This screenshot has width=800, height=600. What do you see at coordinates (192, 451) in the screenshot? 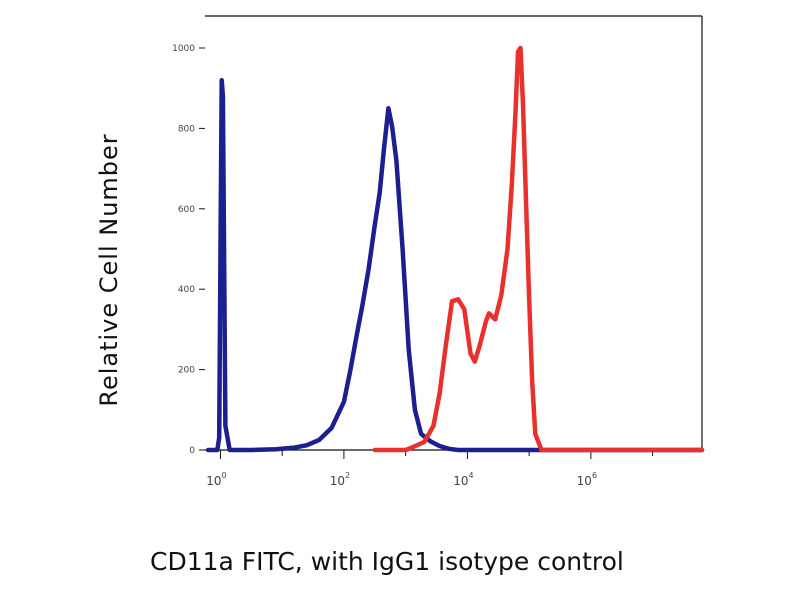
I see `y-tick-label: 0` at bounding box center [192, 451].